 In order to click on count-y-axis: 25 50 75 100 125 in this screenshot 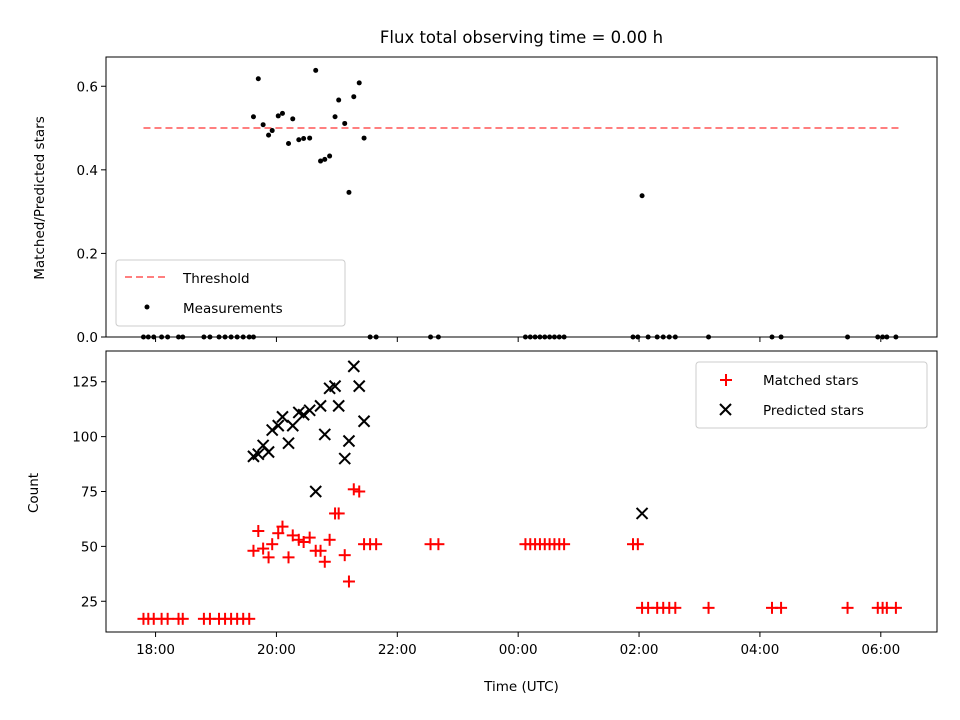, I will do `click(89, 492)`.